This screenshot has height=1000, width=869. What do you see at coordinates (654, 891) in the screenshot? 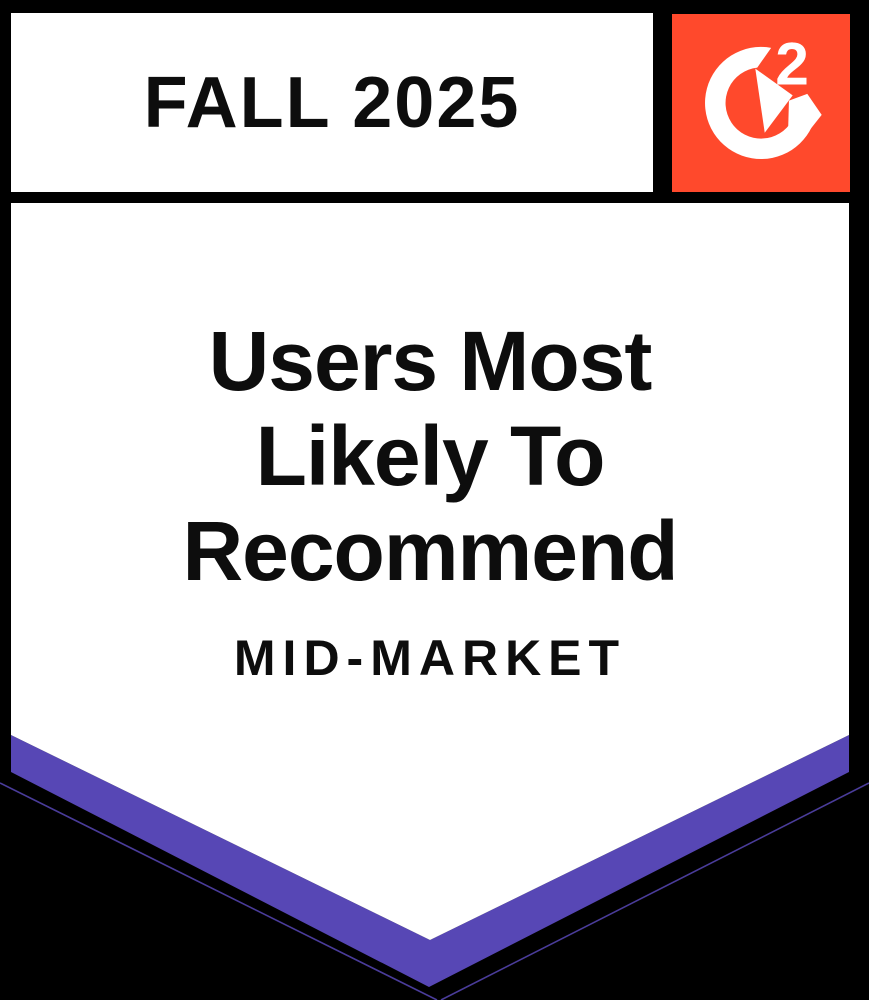
I see `shadow-chevron-line-right` at bounding box center [654, 891].